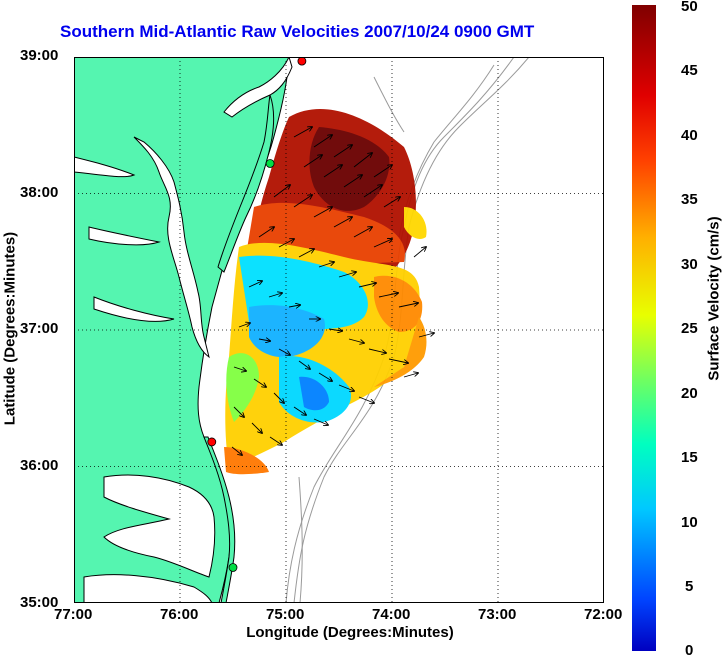  I want to click on colorbar-tick-label: 45, so click(689, 70).